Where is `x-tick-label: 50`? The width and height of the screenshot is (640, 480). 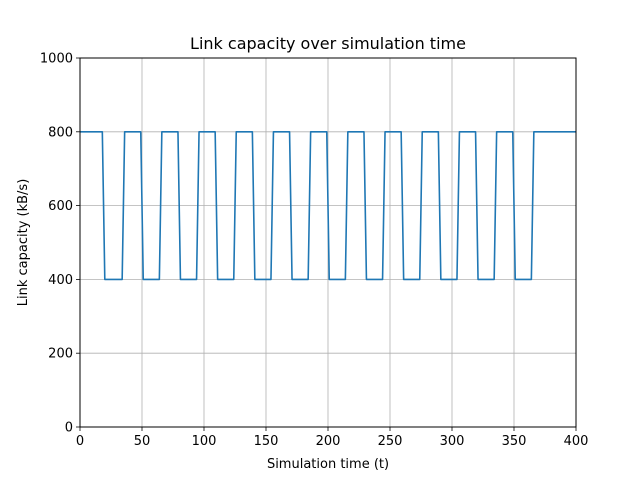
x-tick-label: 50 is located at coordinates (142, 441).